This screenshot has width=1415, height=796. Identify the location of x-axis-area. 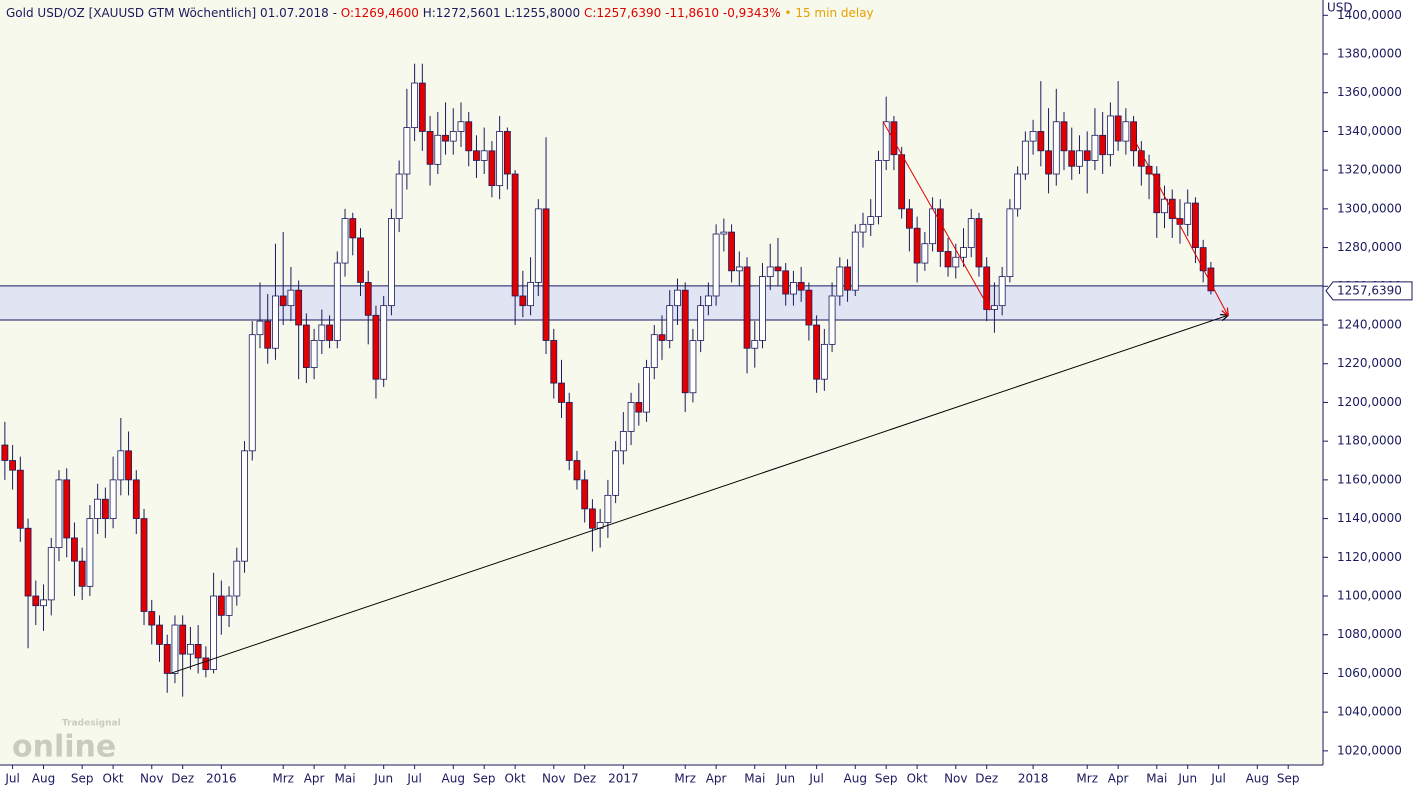
(661, 780).